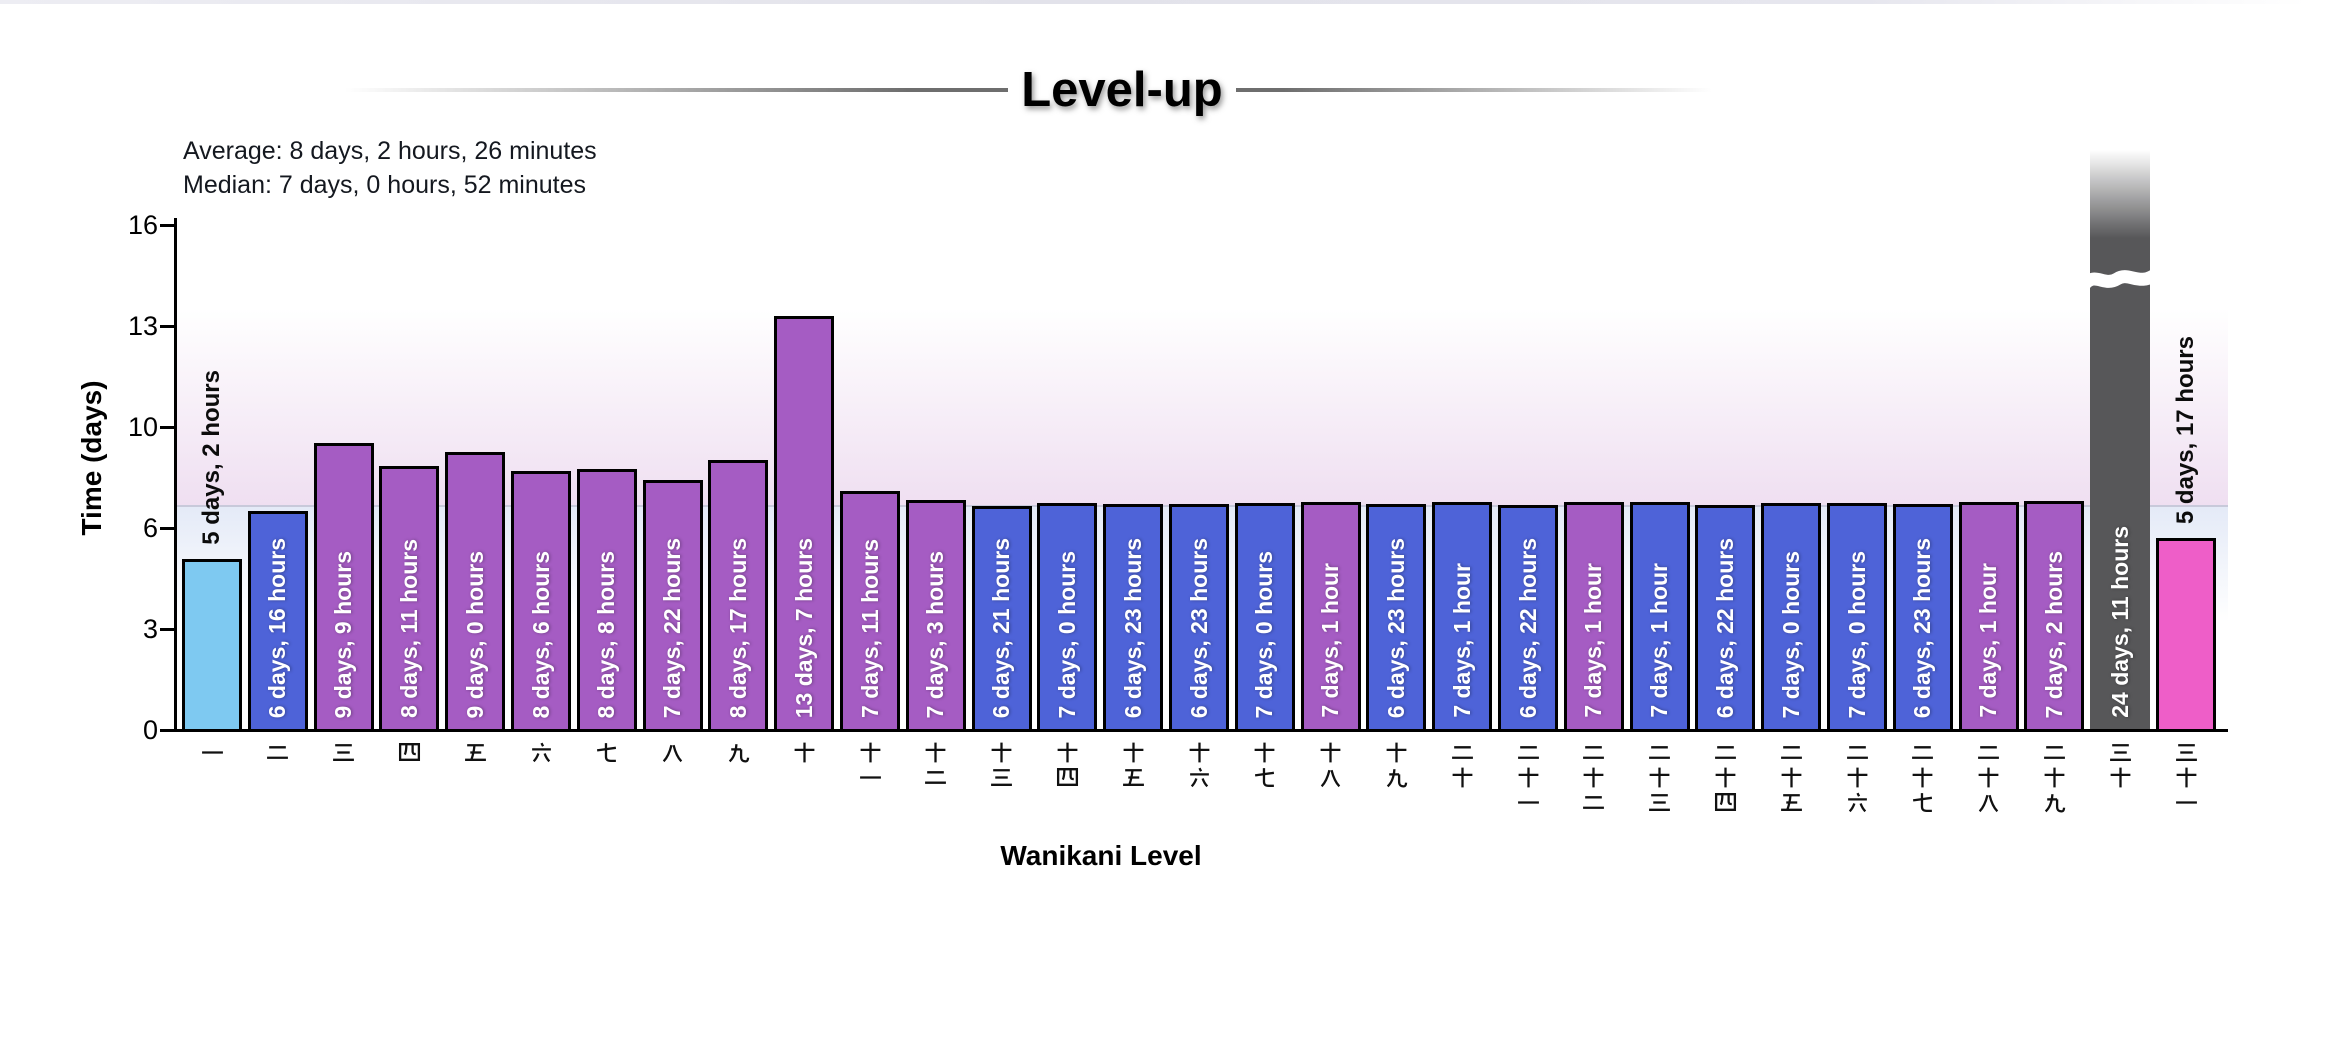  What do you see at coordinates (150, 629) in the screenshot?
I see `y-tick-label-3: 3` at bounding box center [150, 629].